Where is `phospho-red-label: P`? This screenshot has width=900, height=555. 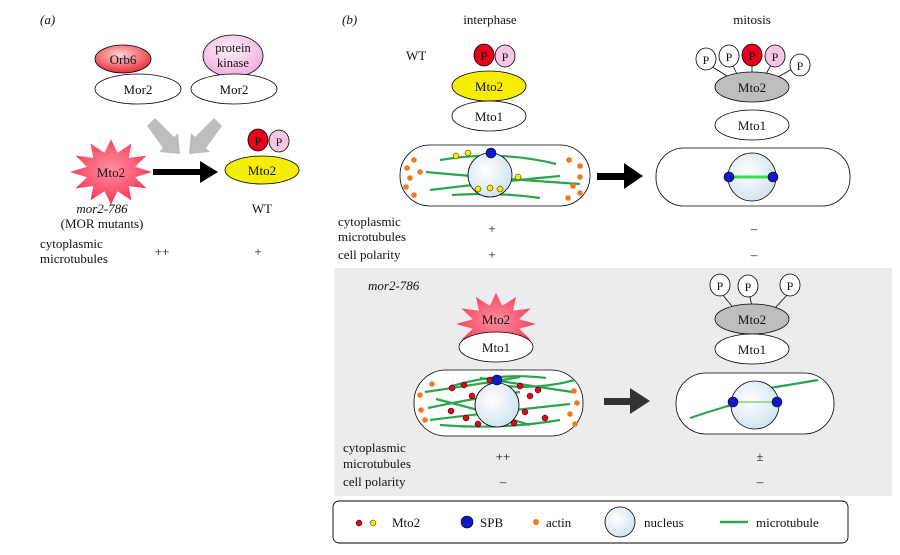 phospho-red-label: P is located at coordinates (258, 141).